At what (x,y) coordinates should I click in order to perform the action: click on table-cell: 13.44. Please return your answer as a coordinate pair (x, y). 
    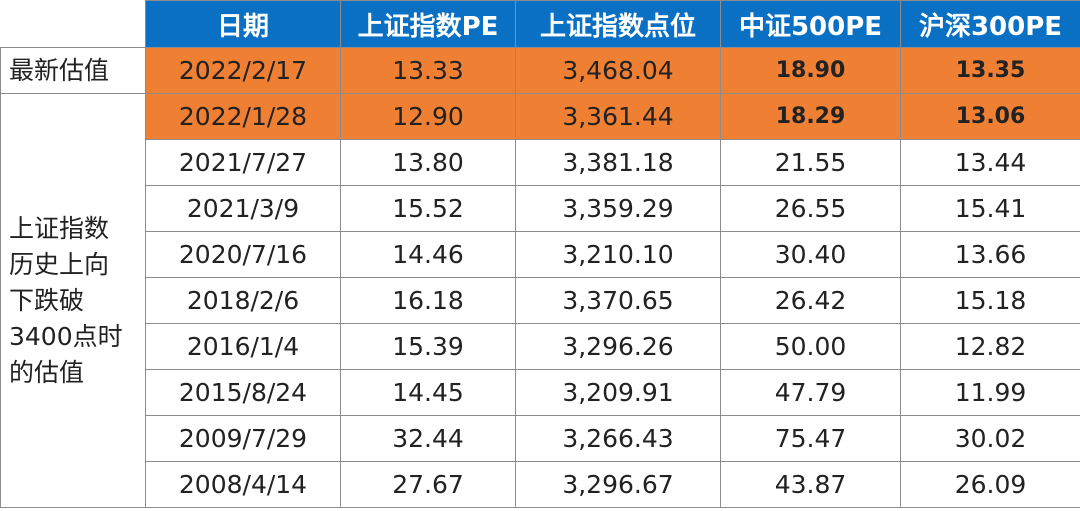
    Looking at the image, I should click on (990, 162).